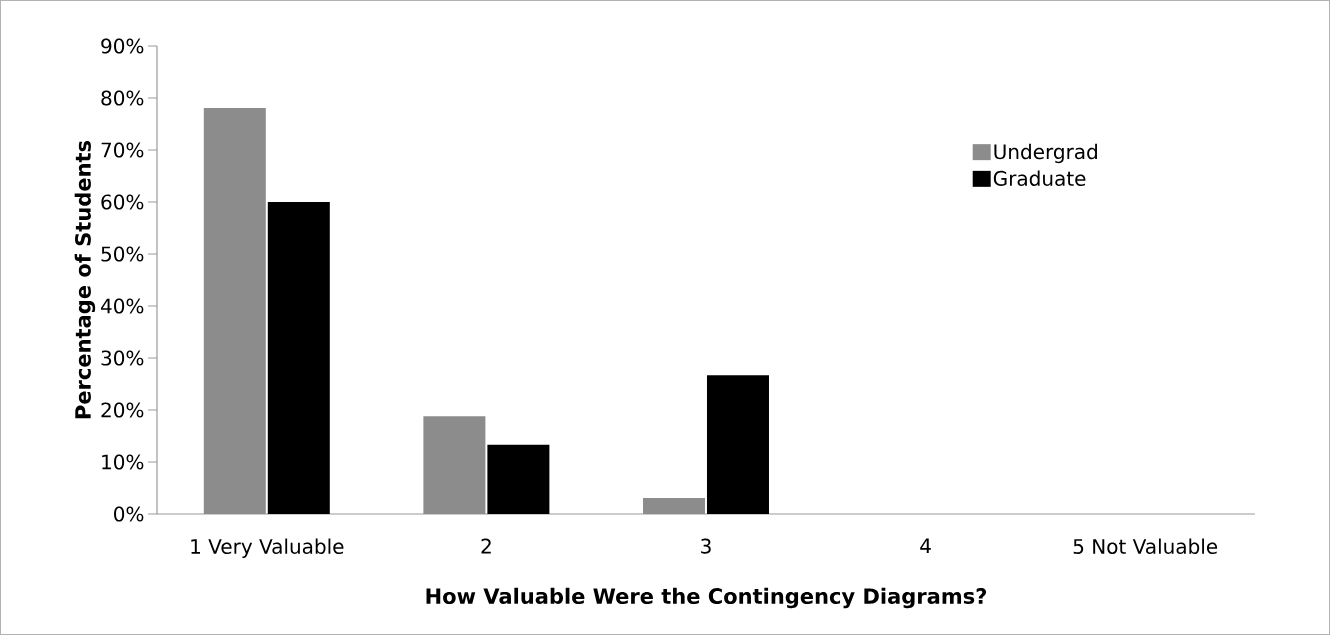 Image resolution: width=1330 pixels, height=635 pixels. Describe the element at coordinates (122, 202) in the screenshot. I see `y-tick-label: 60%` at that location.